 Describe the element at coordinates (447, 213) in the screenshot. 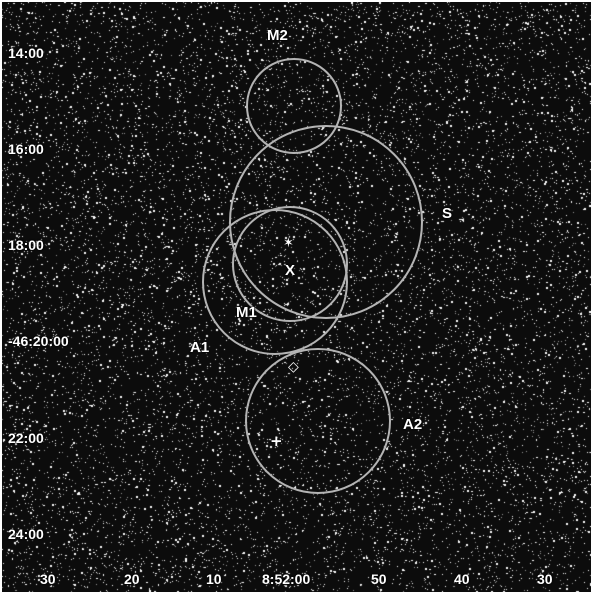

I see `region-label-s: S` at that location.